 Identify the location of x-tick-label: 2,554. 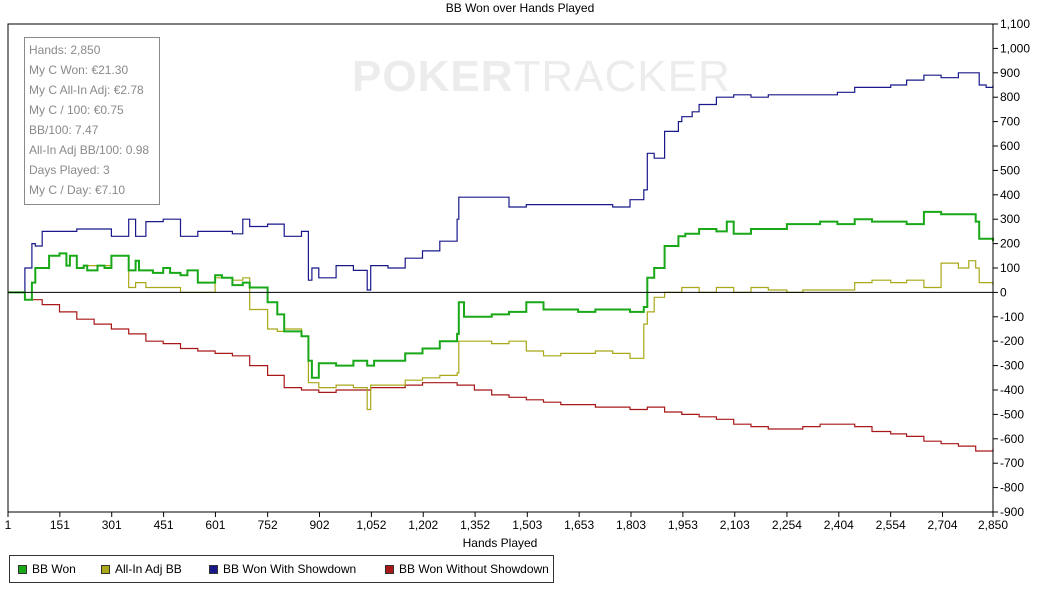
(891, 525).